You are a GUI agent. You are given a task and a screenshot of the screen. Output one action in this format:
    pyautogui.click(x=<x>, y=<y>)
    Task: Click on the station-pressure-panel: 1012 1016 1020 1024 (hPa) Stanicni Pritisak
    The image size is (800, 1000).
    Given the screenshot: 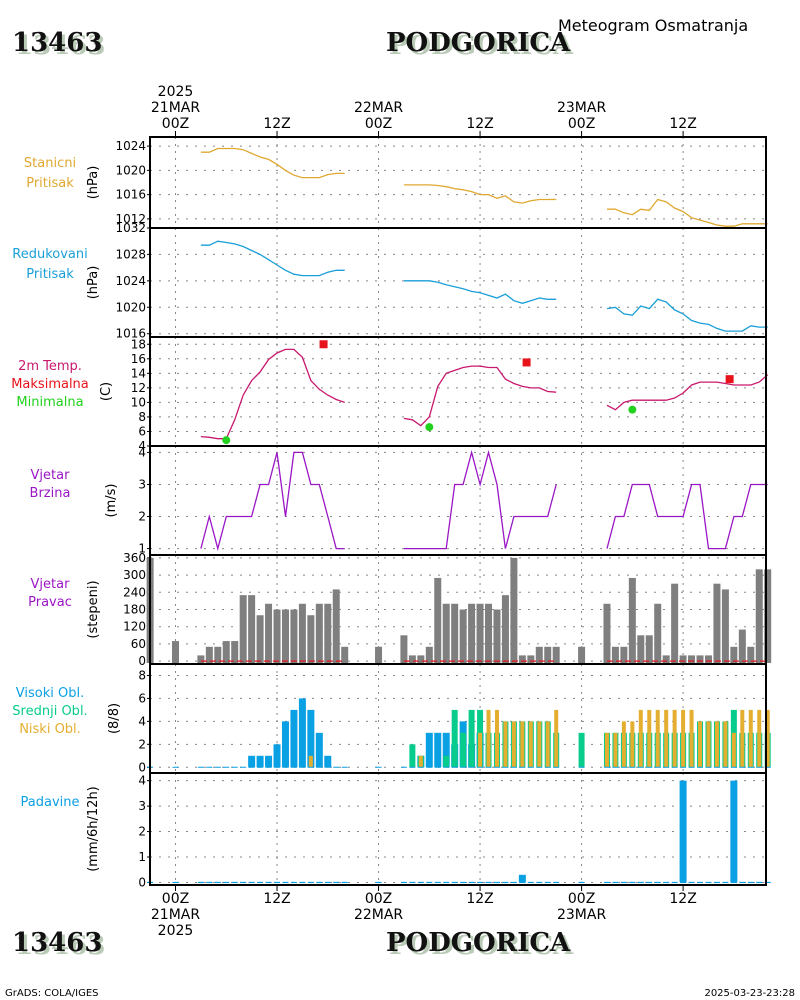 What is the action you would take?
    pyautogui.click(x=396, y=182)
    